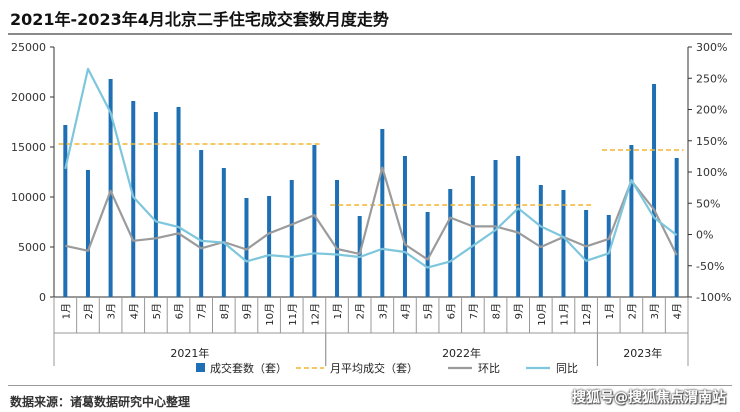  Describe the element at coordinates (374, 368) in the screenshot. I see `legend-label: 月平均成交（套）` at that location.